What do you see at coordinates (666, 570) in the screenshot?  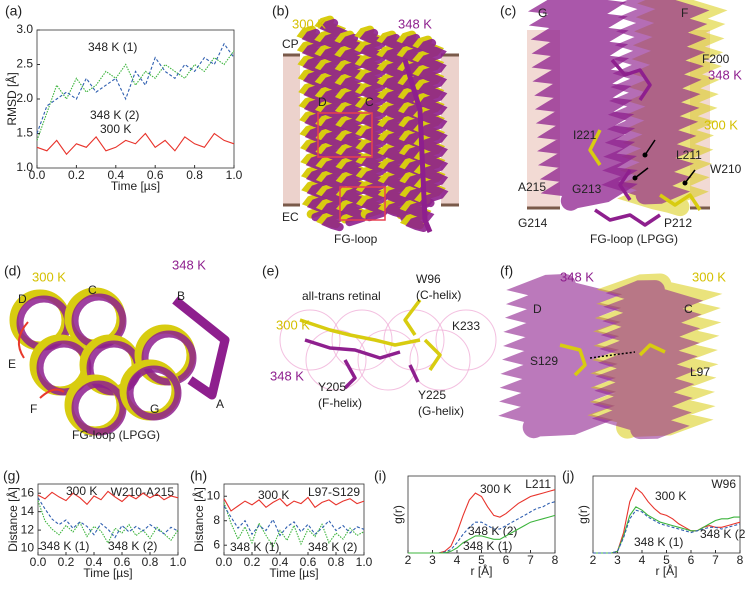 I see `x-axis-label: r [Å]` at bounding box center [666, 570].